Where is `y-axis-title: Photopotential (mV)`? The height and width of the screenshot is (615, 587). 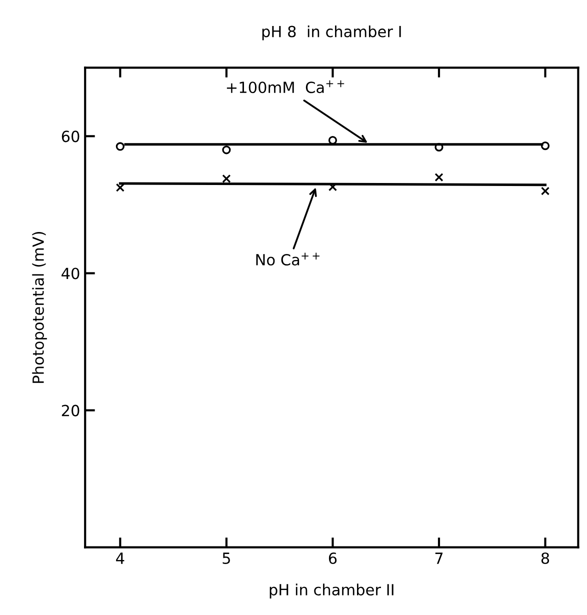 y-axis-title: Photopotential (mV) is located at coordinates (39, 307).